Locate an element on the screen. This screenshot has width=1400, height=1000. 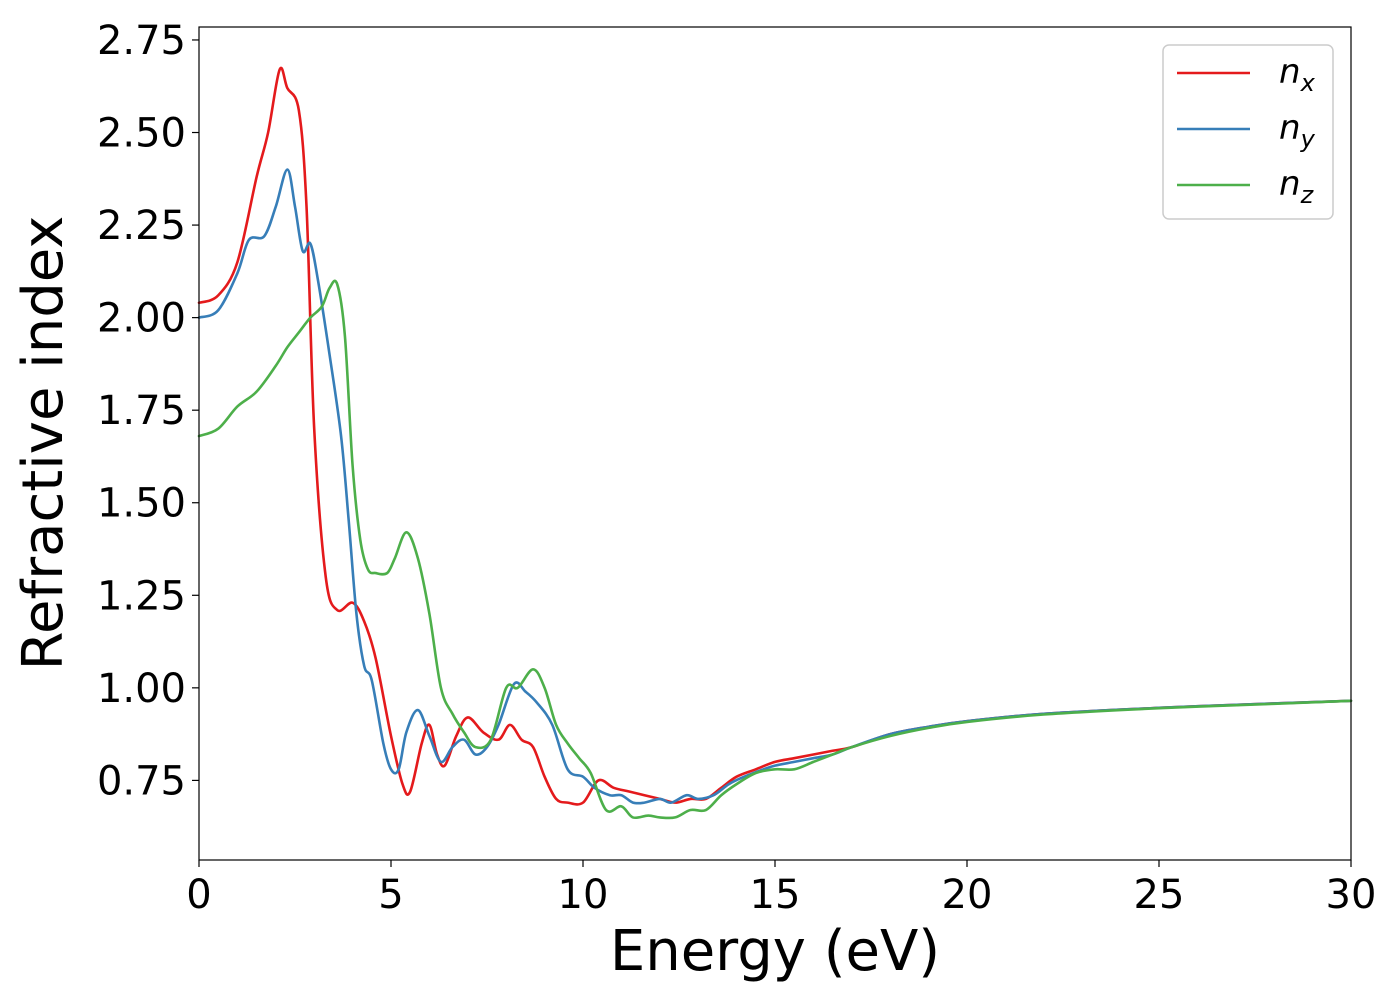
x-axis-ticks: 0 5 10 15 20 25 30 is located at coordinates (781, 889).